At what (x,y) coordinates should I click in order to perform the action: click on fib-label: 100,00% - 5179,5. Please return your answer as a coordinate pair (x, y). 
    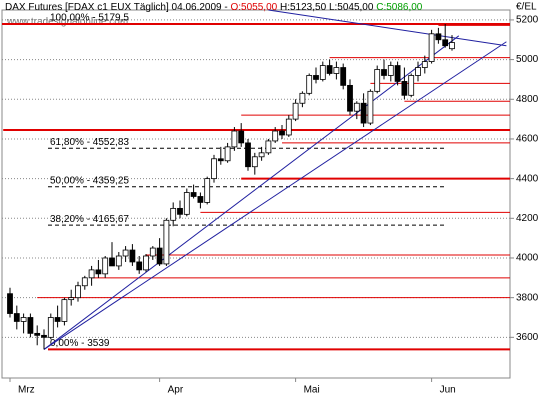
    Looking at the image, I should click on (89, 18).